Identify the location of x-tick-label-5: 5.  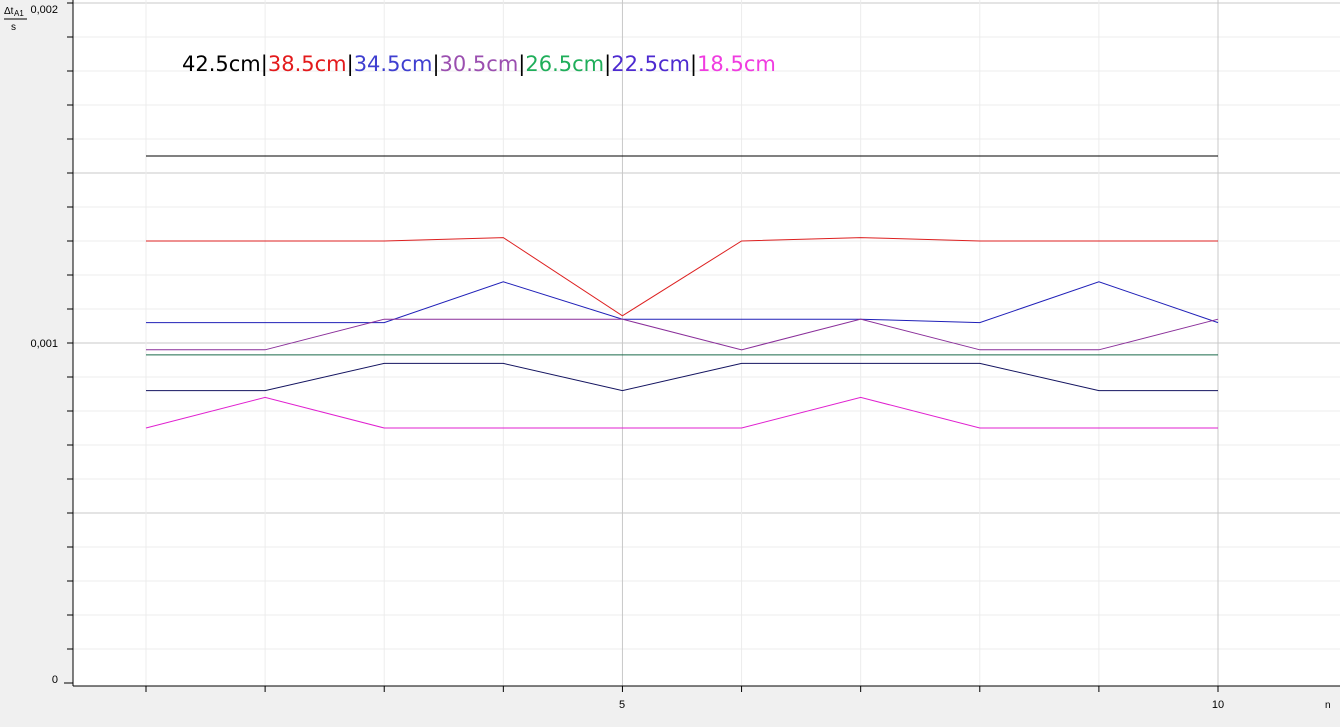
(622, 705).